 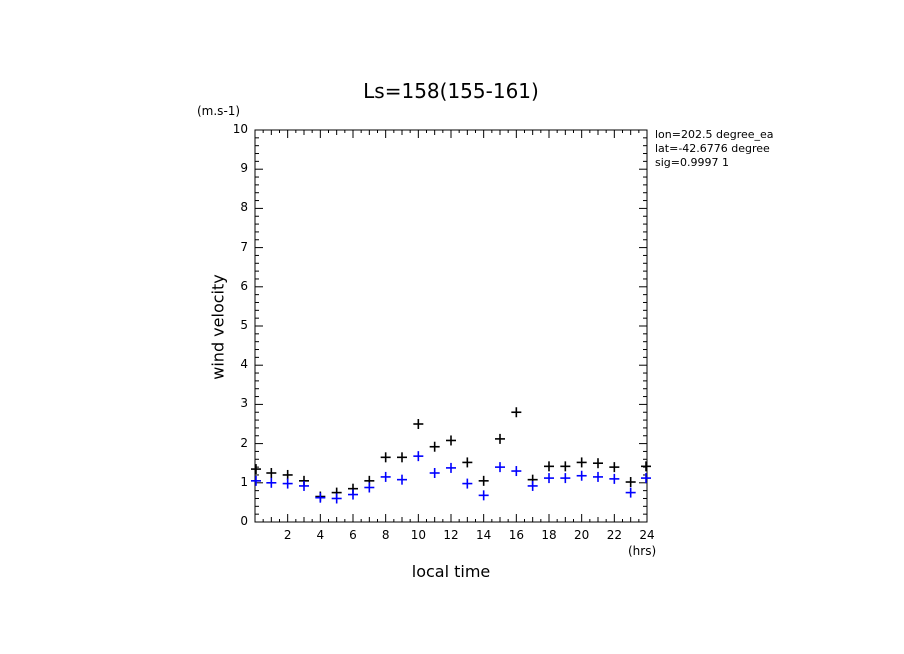 What do you see at coordinates (451, 91) in the screenshot?
I see `chart-title: Ls=158(155-161)` at bounding box center [451, 91].